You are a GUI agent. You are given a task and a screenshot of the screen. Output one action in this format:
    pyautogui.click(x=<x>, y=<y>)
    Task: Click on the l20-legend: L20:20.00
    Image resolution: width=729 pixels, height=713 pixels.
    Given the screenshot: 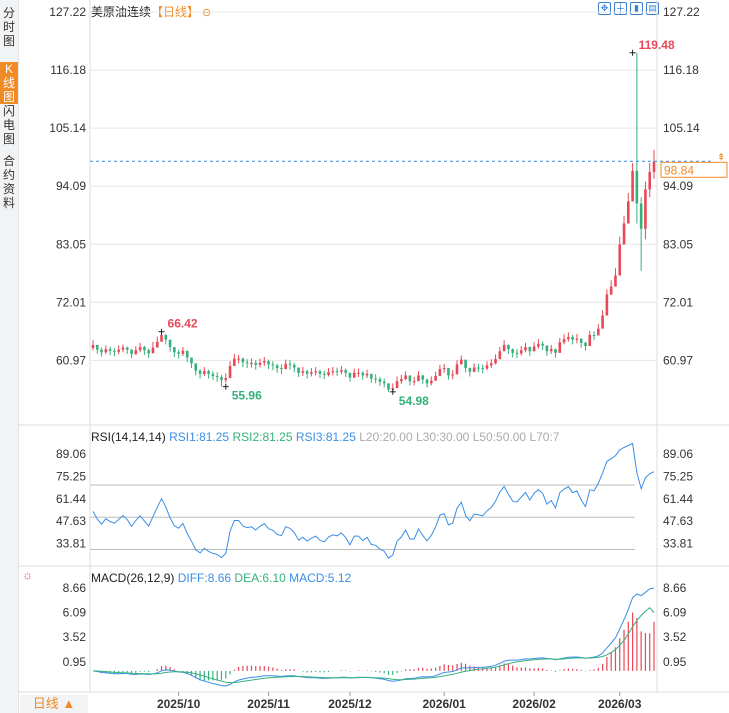 What is the action you would take?
    pyautogui.click(x=386, y=437)
    